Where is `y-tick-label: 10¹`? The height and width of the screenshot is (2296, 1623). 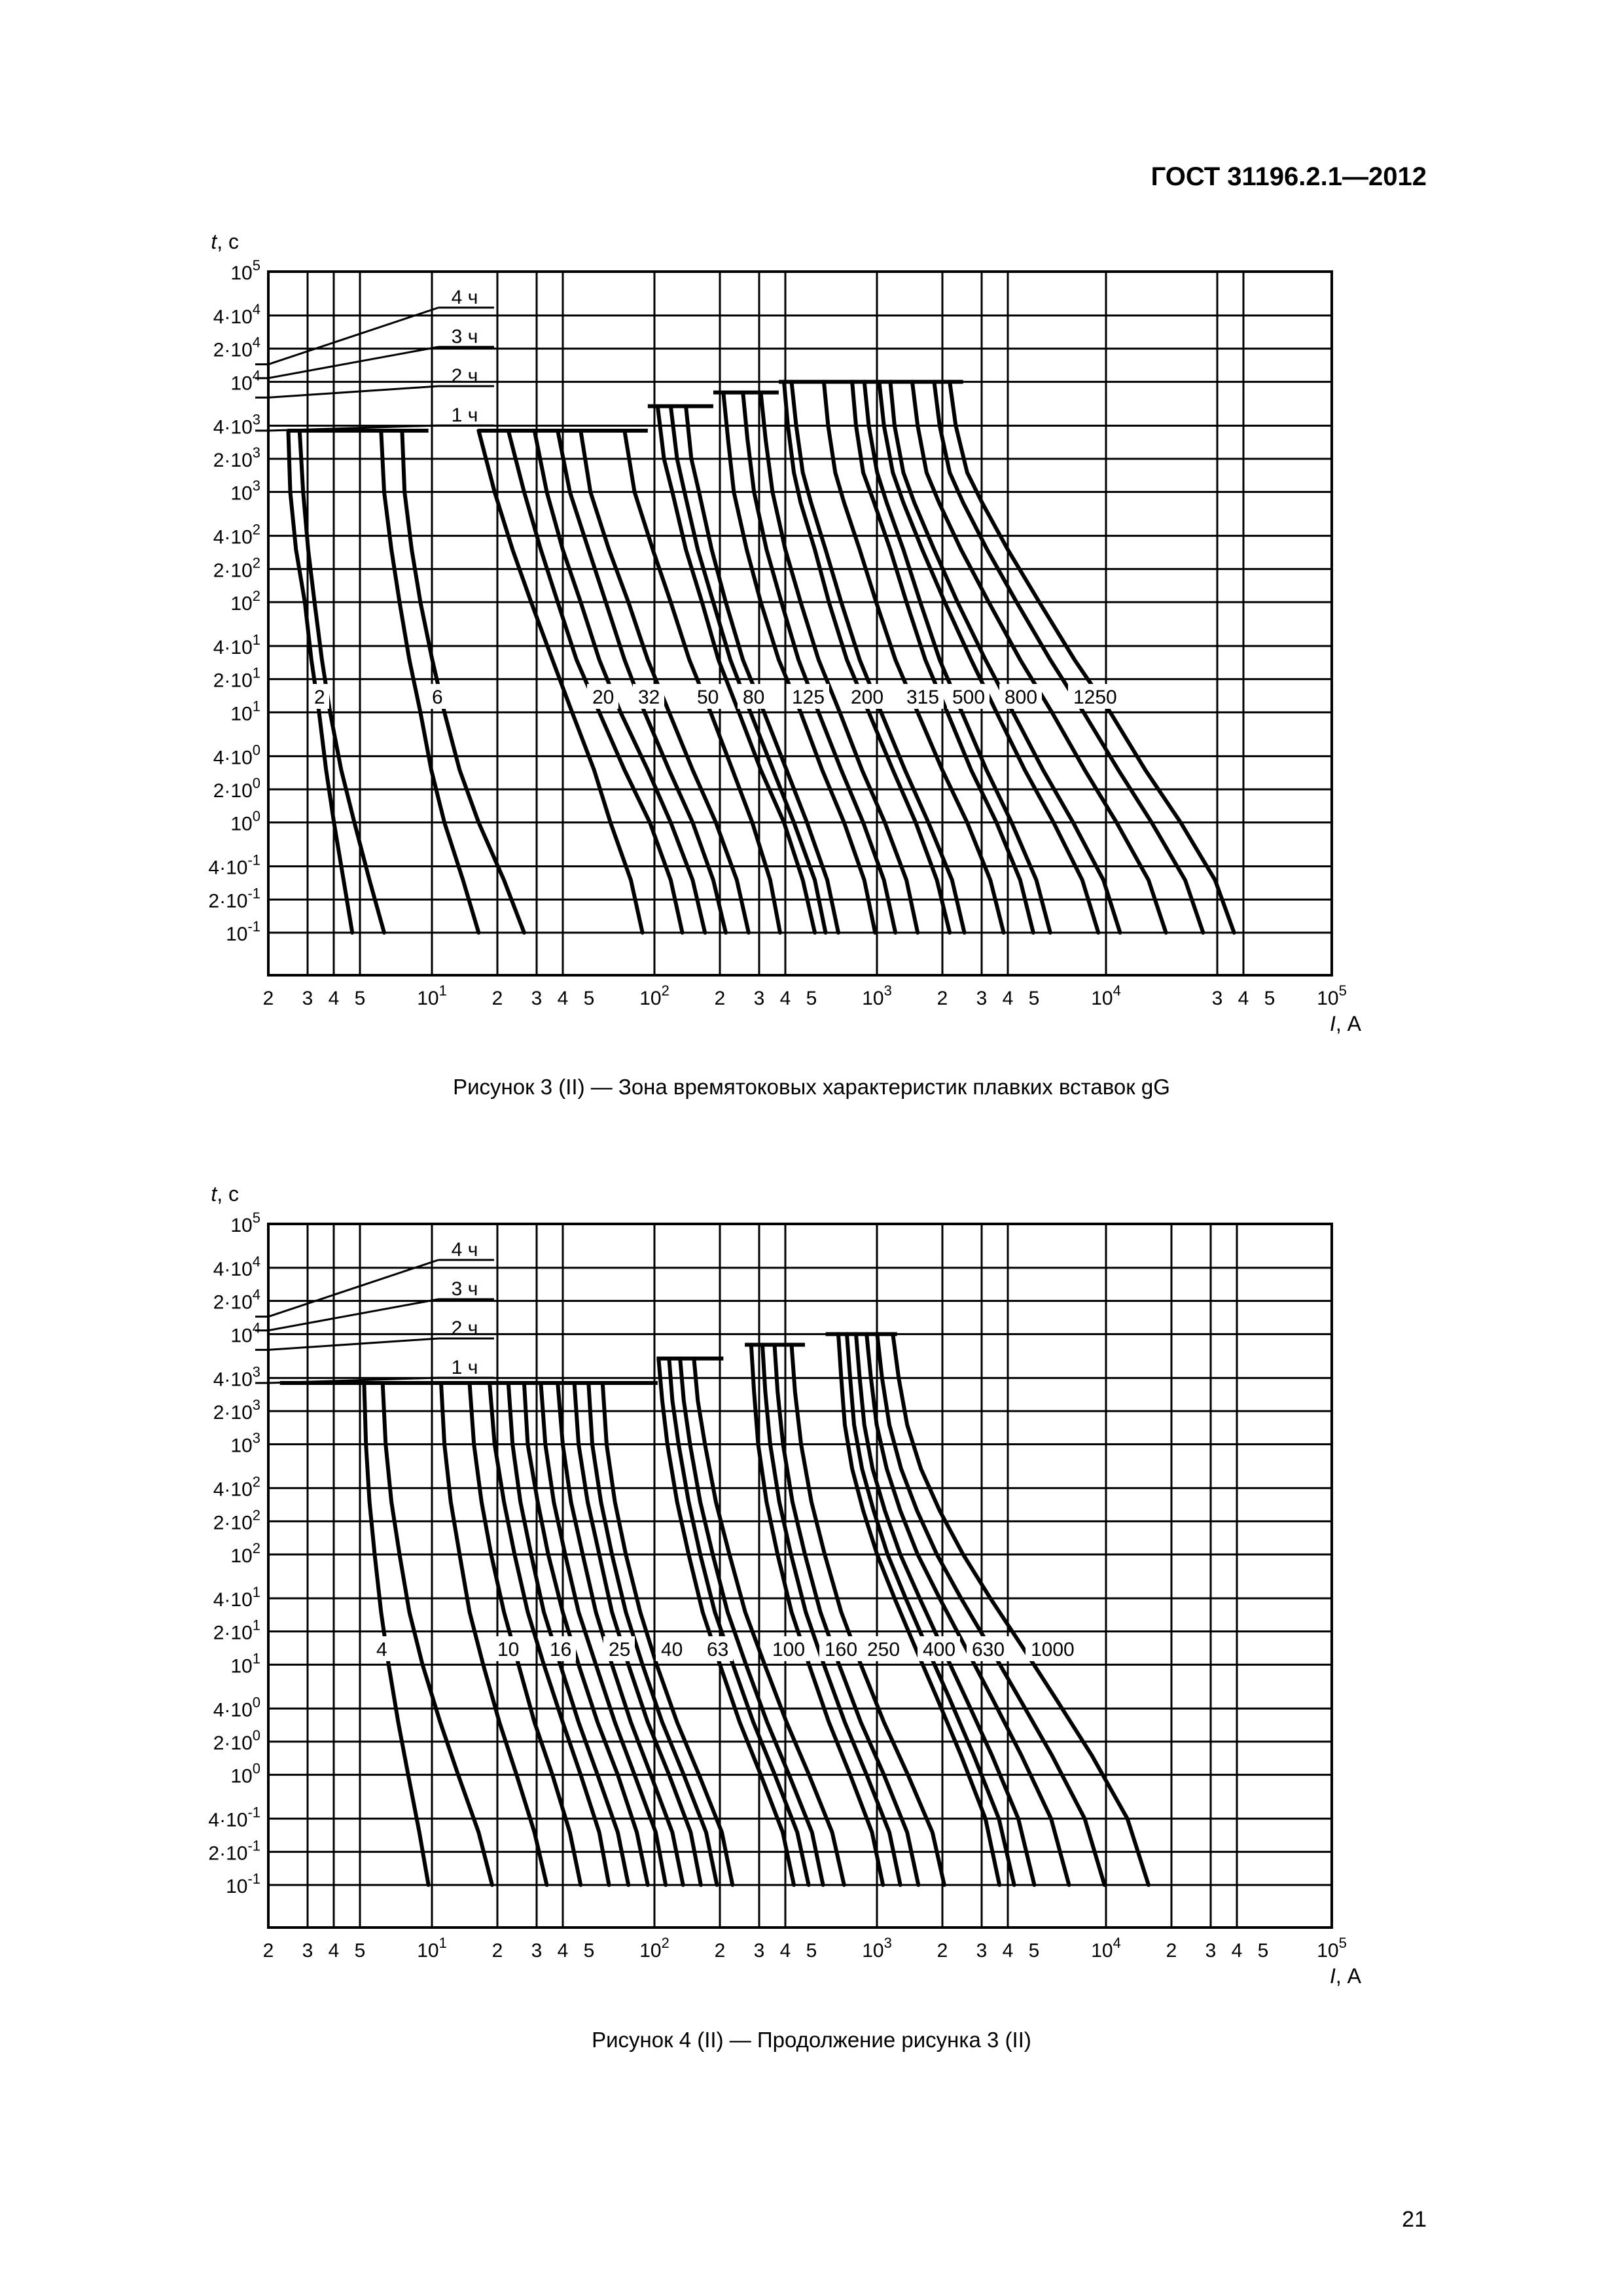 y-tick-label: 10¹ is located at coordinates (245, 1663).